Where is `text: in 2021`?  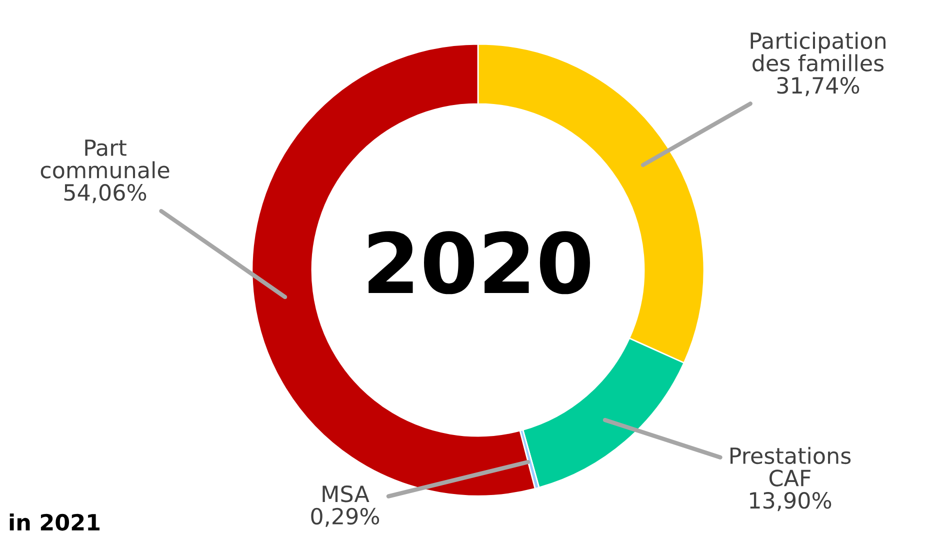
text: in 2021 is located at coordinates (55, 522).